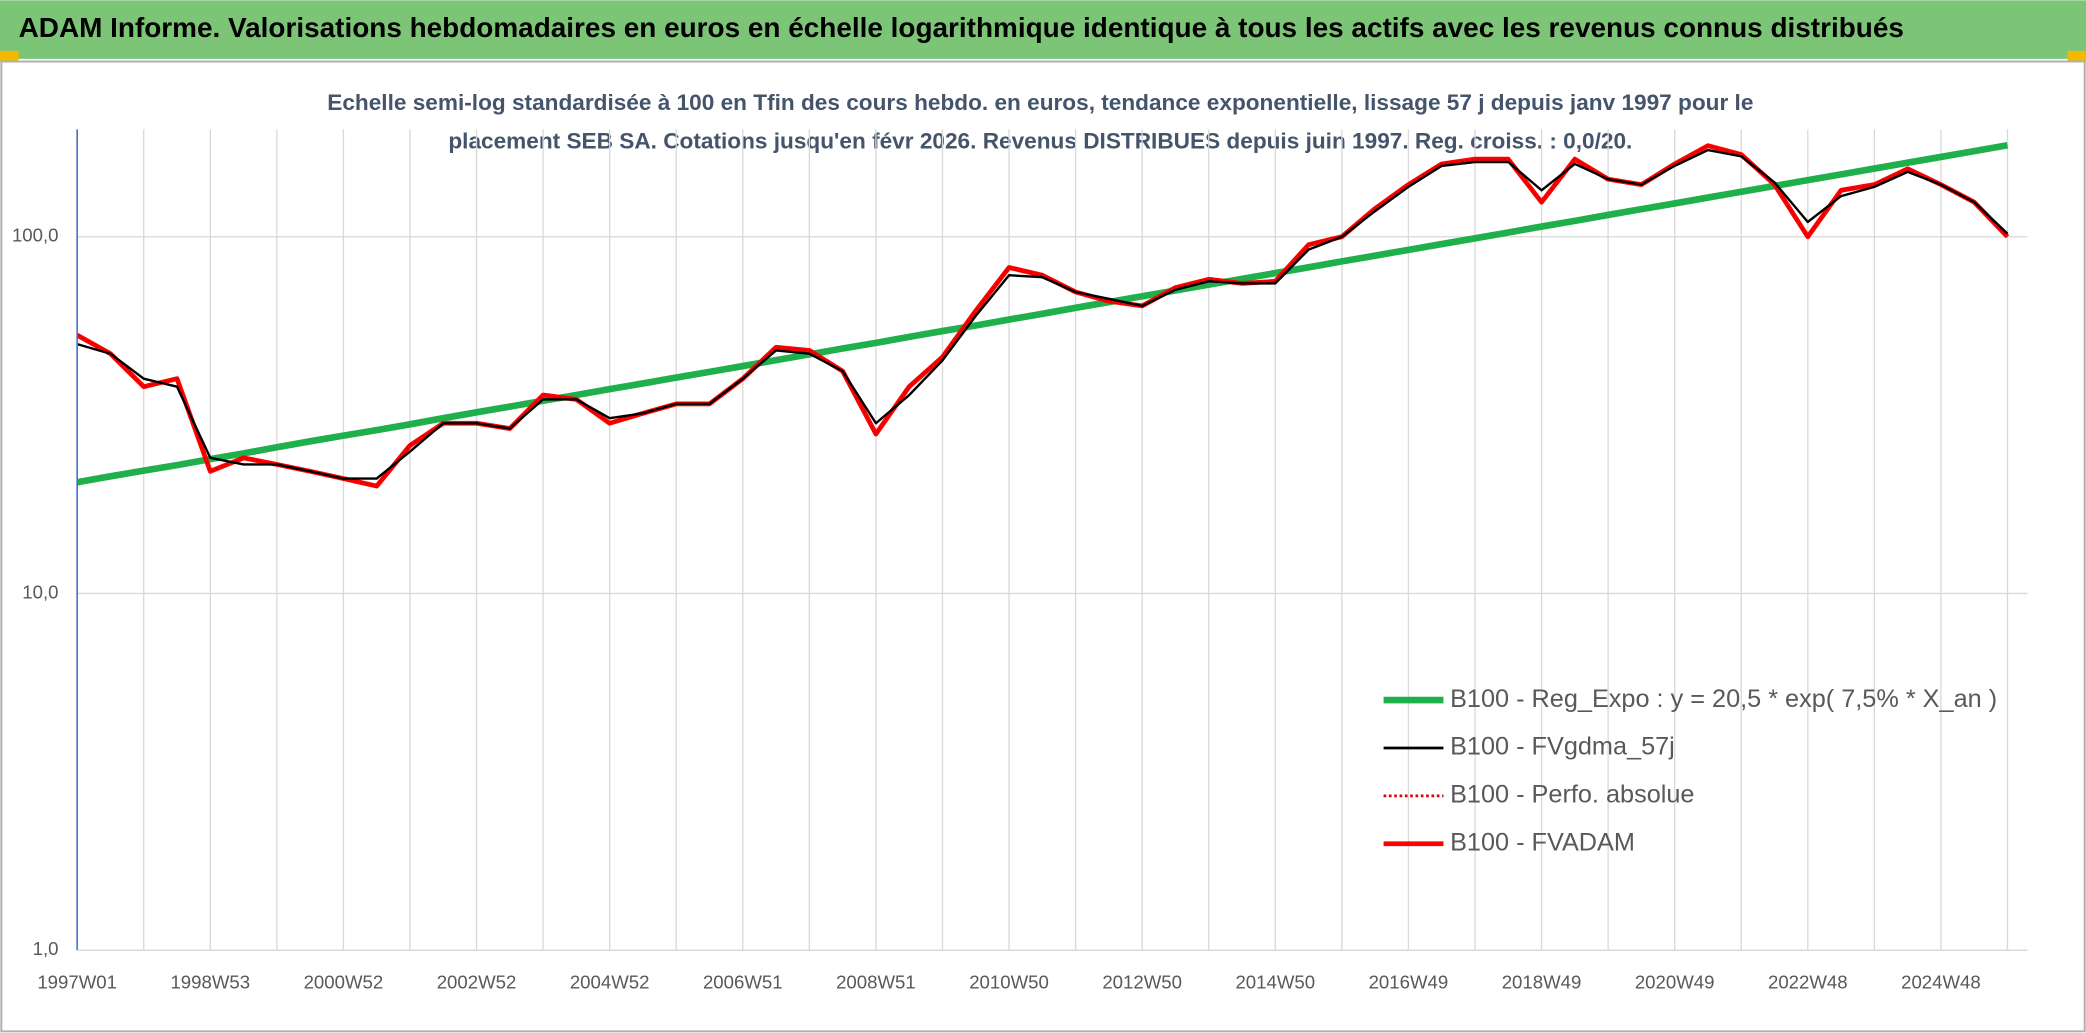 The image size is (2086, 1033). What do you see at coordinates (1542, 981) in the screenshot?
I see `x-tick-label: 2018W49` at bounding box center [1542, 981].